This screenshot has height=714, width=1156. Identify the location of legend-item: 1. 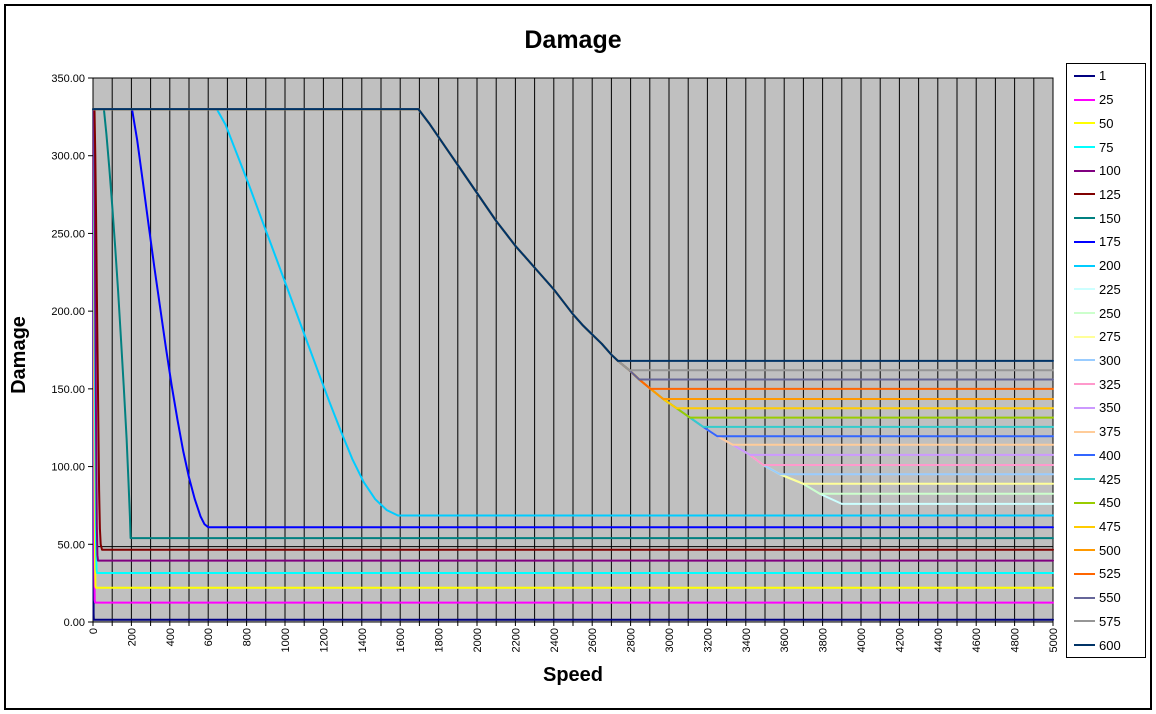
(1106, 76).